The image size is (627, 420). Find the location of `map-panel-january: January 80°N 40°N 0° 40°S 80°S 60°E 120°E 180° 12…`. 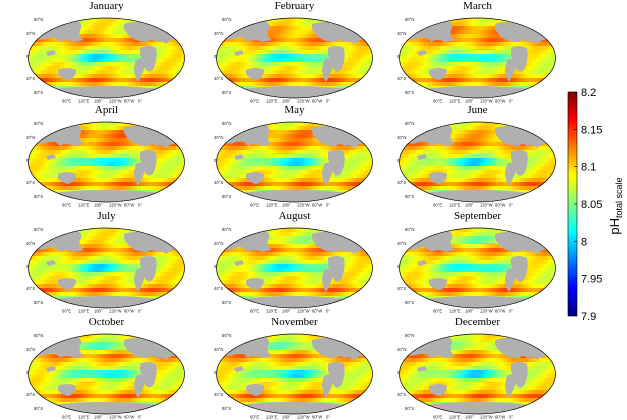

map-panel-january: January 80°N 40°N 0° 40°S 80°S 60°E 120°E 180° 12… is located at coordinates (106, 52).